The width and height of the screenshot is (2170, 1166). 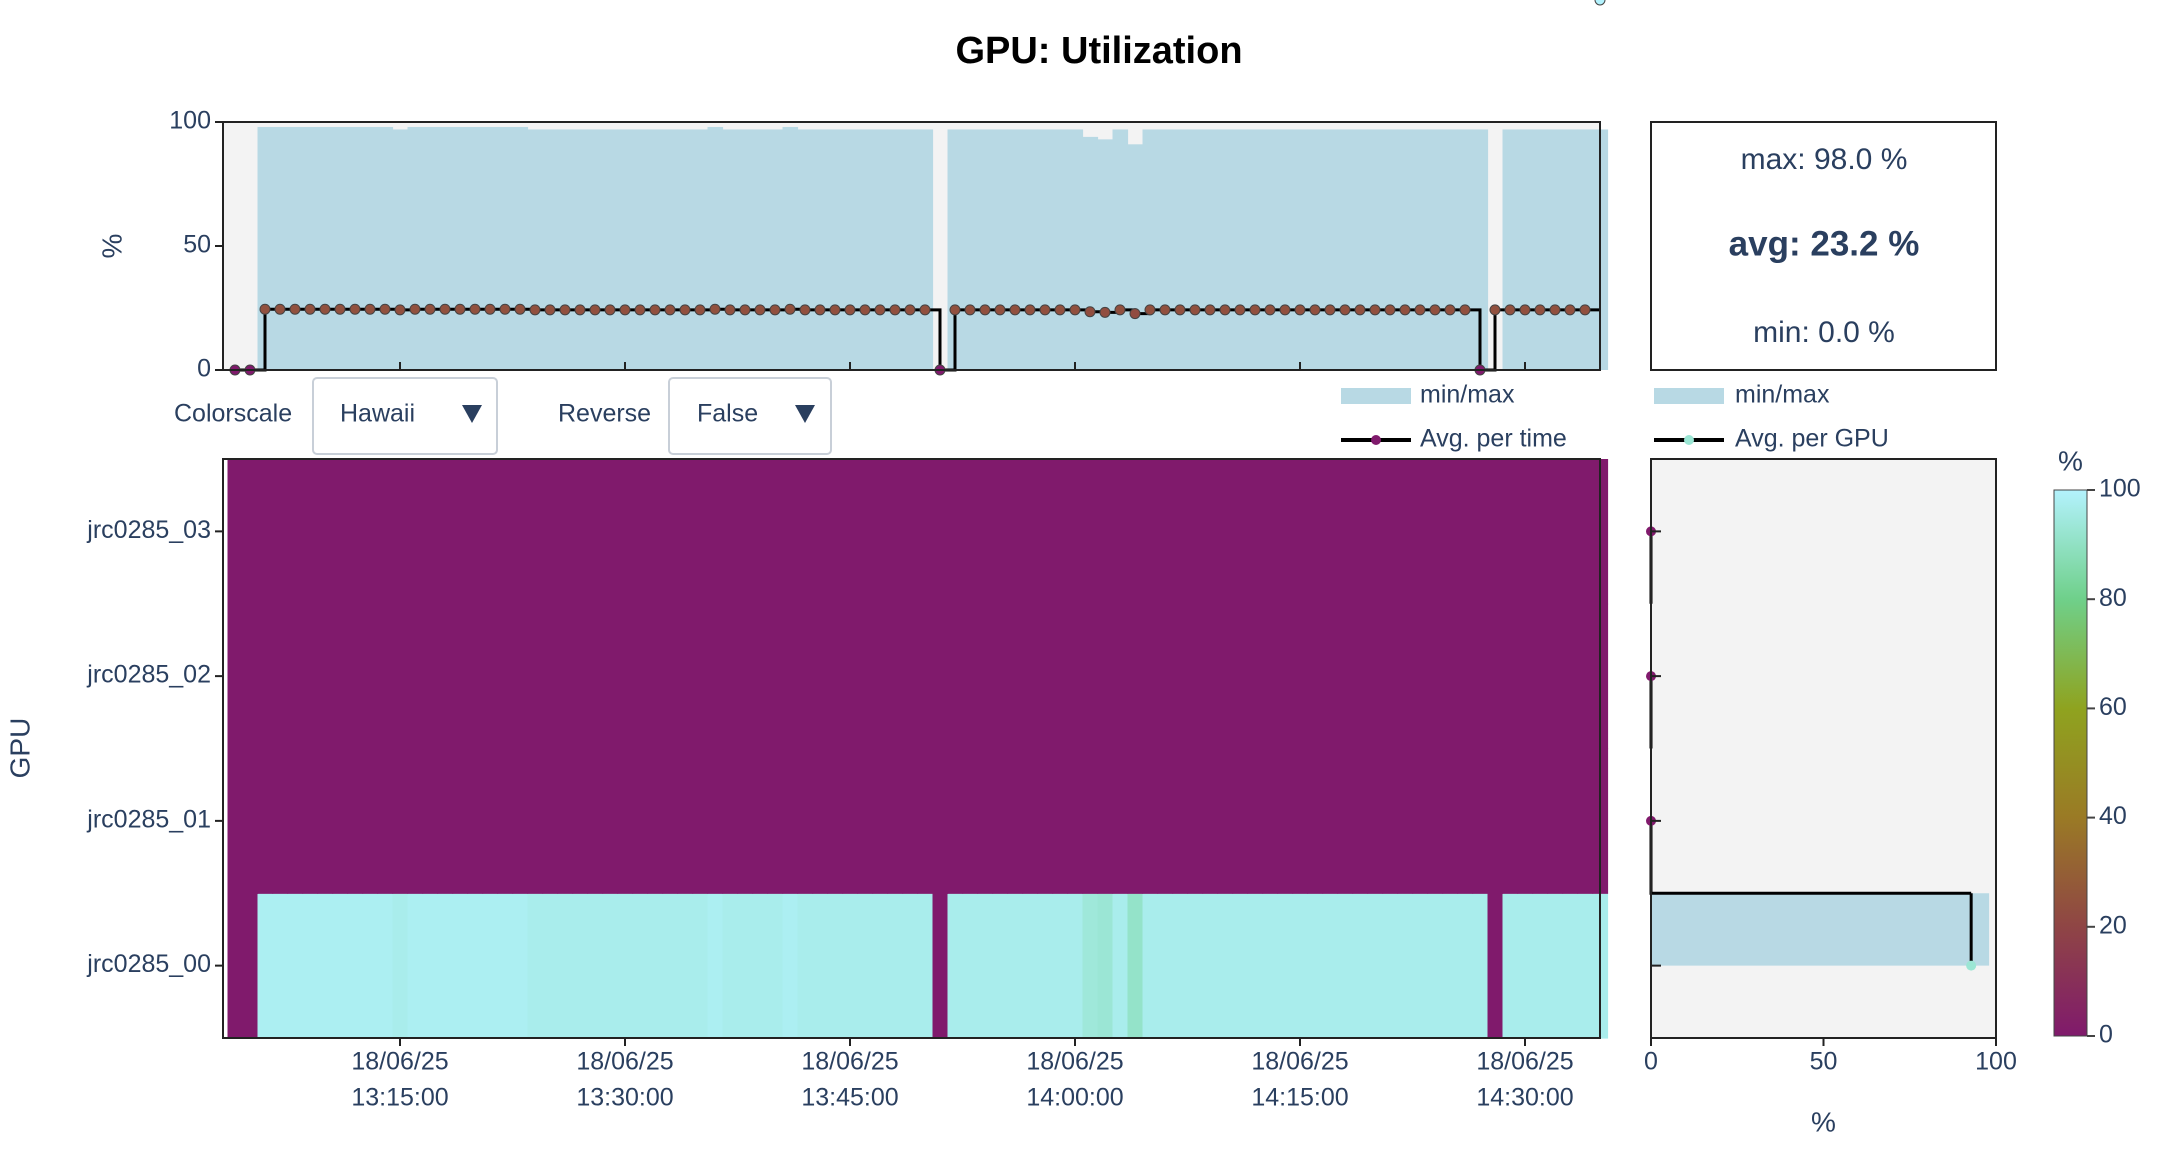 I want to click on dropdown: False, so click(x=750, y=416).